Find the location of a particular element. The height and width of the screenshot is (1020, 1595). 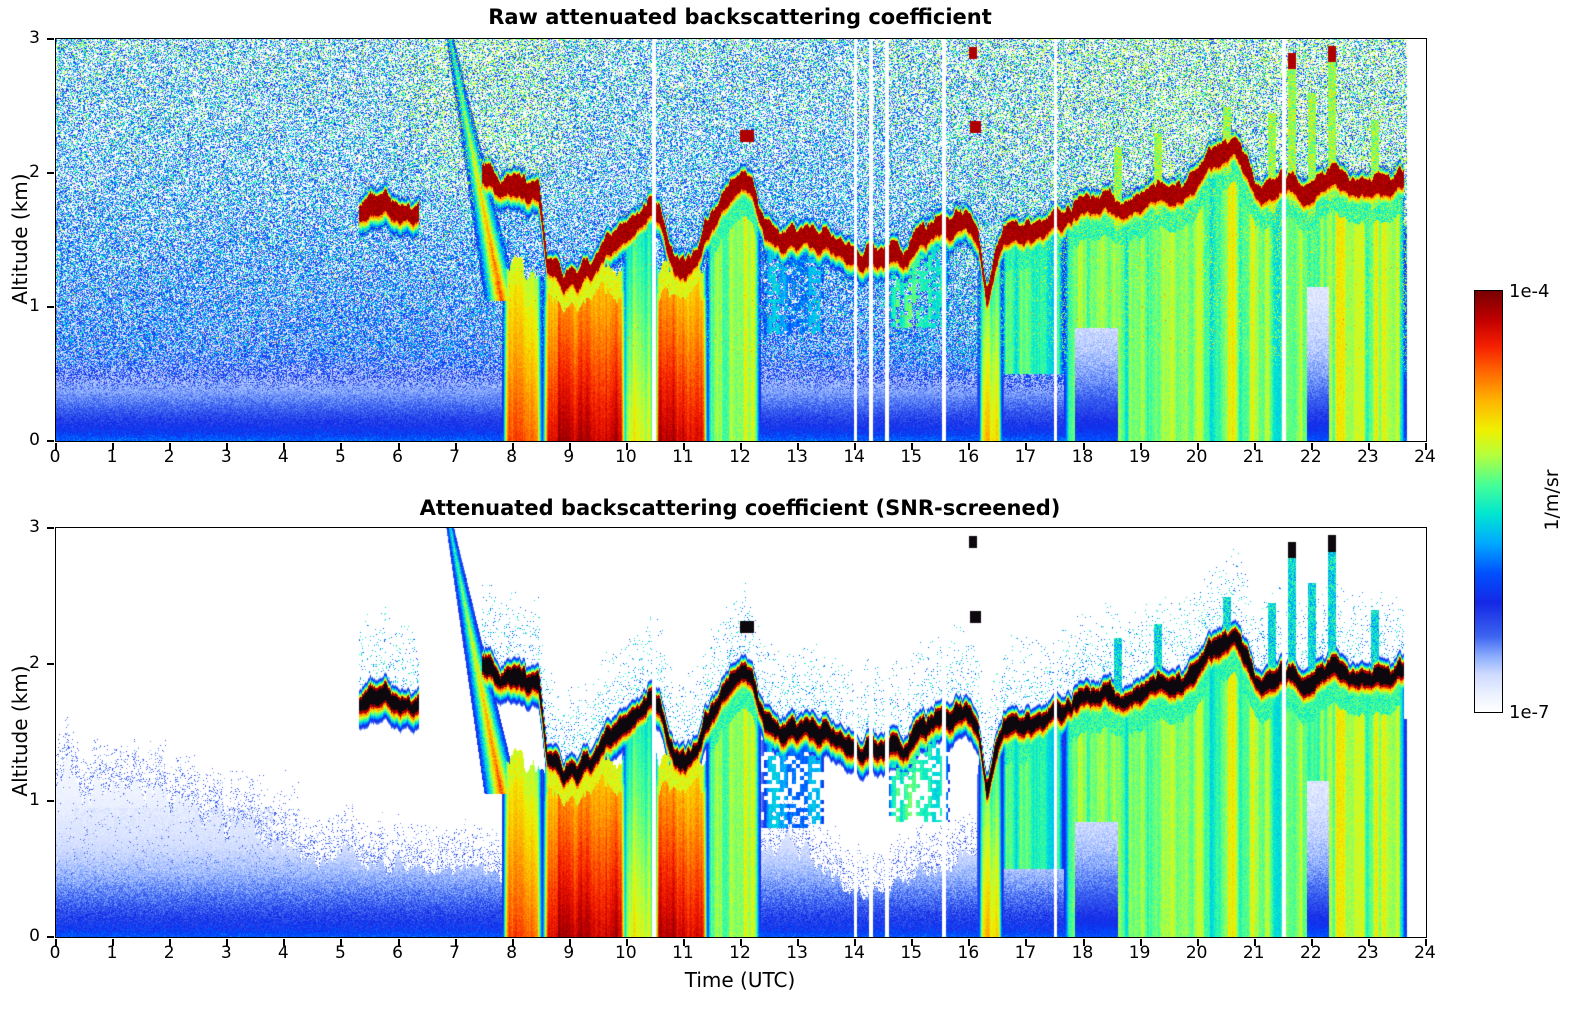

x-tick-label: 1 is located at coordinates (112, 953).